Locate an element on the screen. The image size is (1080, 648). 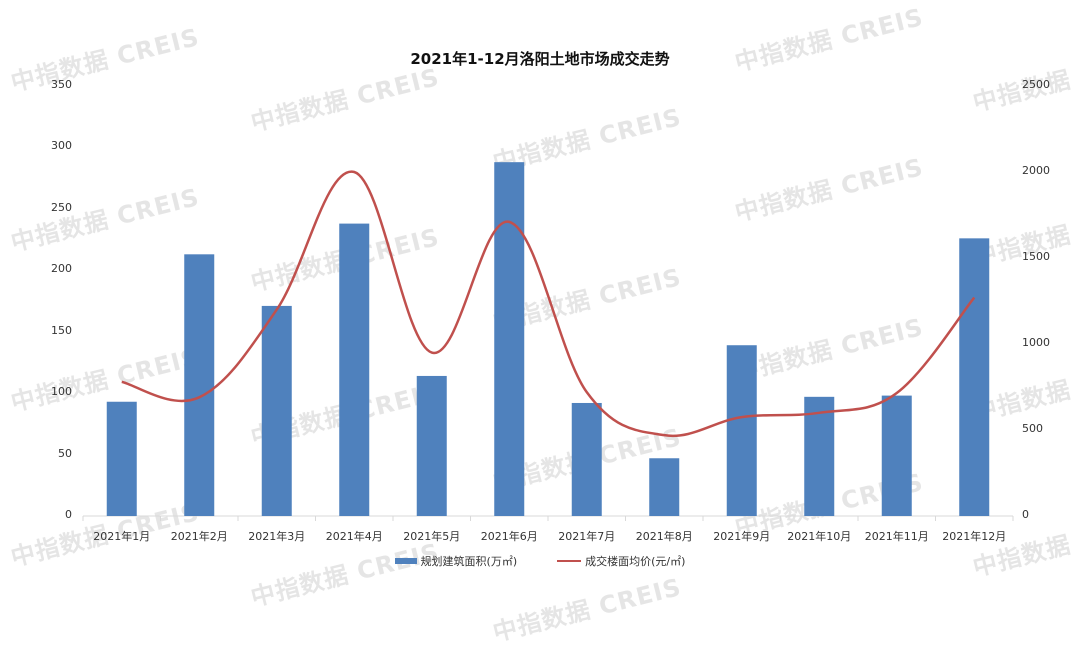
x-tick-label: 2021年5月 is located at coordinates (432, 536).